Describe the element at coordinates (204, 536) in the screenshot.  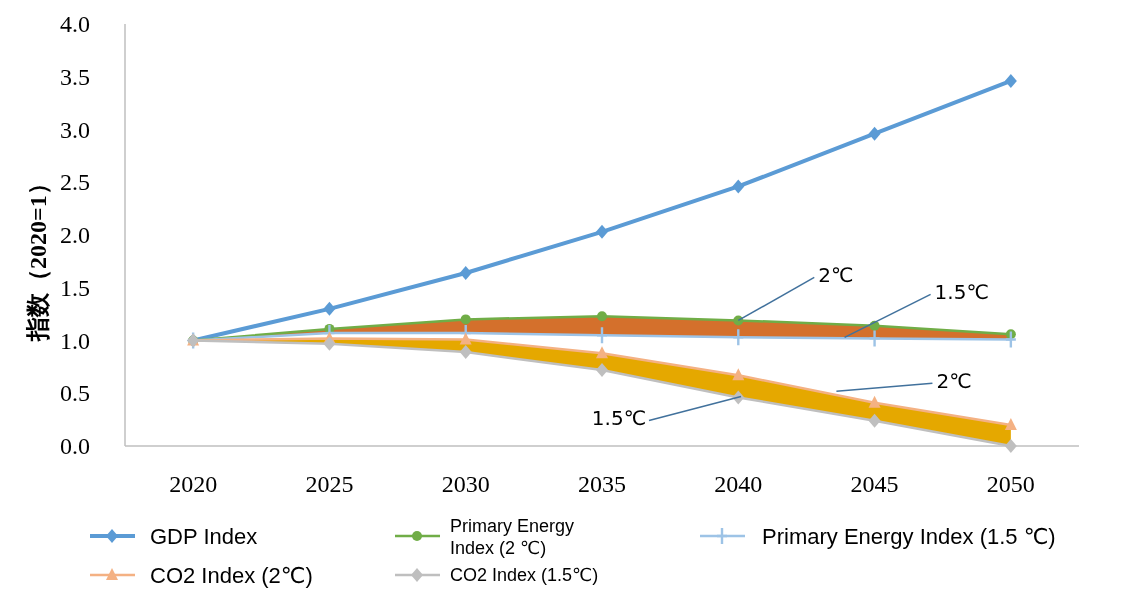
I see `legend-label: GDP Index` at that location.